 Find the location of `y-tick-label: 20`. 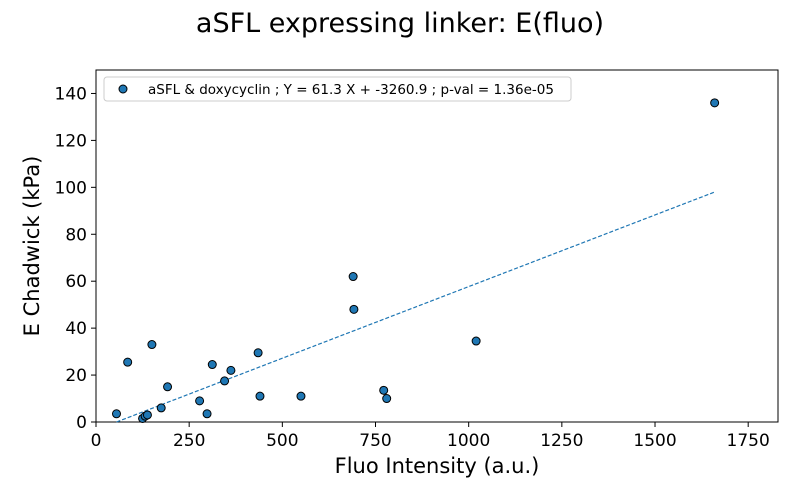

y-tick-label: 20 is located at coordinates (76, 376).